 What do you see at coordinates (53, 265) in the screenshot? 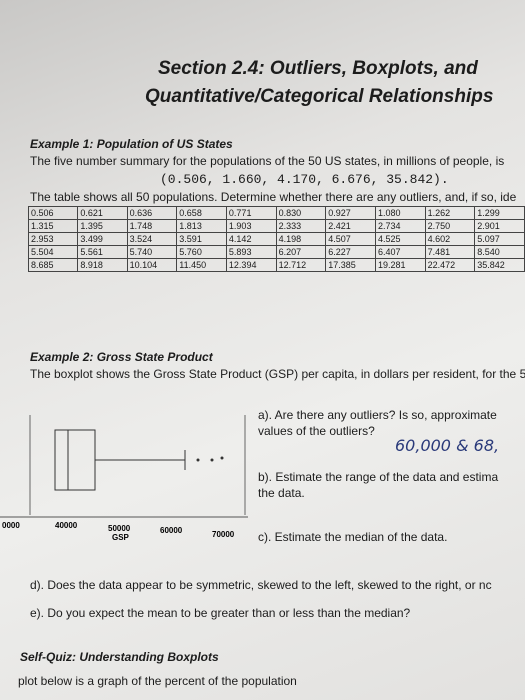
I see `table-cell: 8.685` at bounding box center [53, 265].